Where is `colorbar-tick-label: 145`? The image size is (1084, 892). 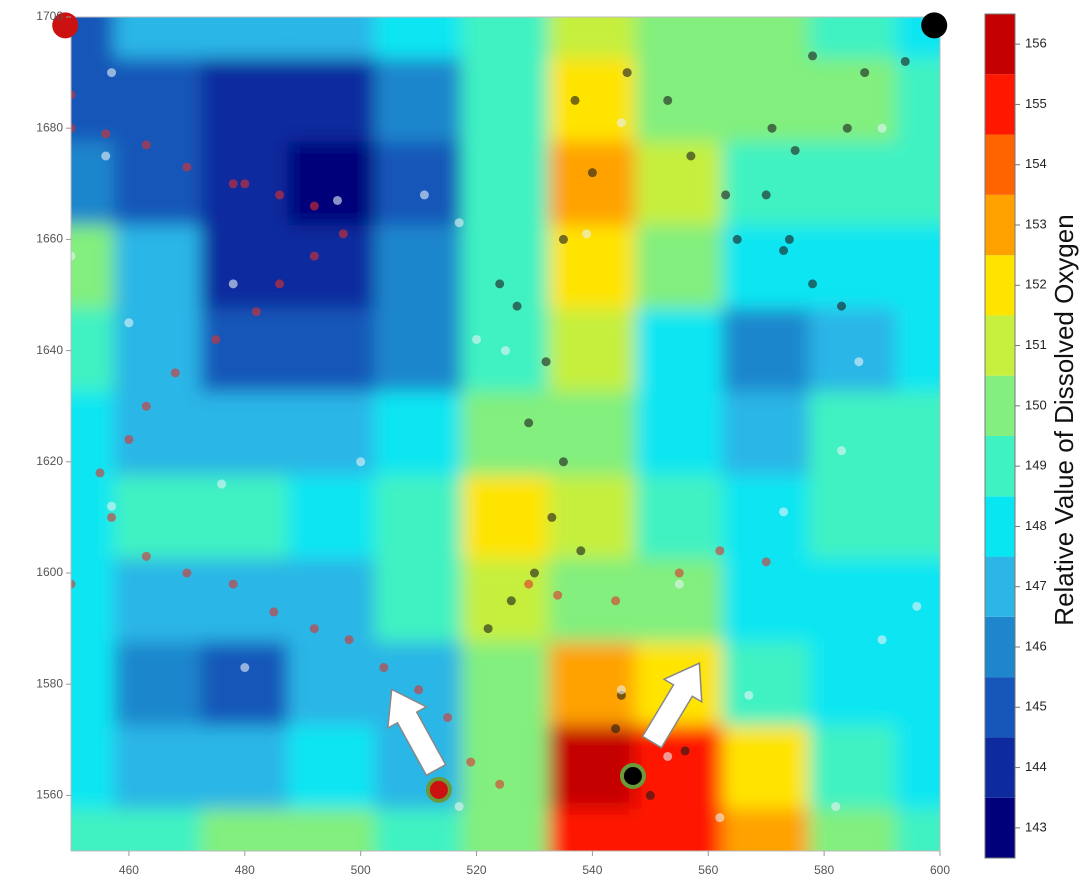 colorbar-tick-label: 145 is located at coordinates (1036, 706).